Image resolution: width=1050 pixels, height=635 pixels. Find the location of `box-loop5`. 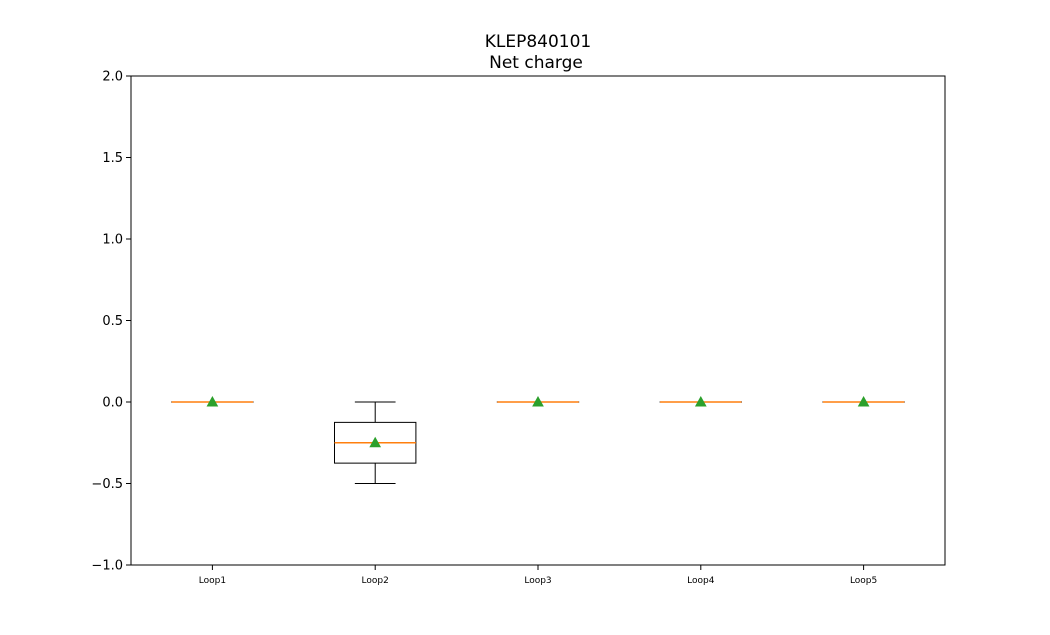

box-loop5 is located at coordinates (863, 401).